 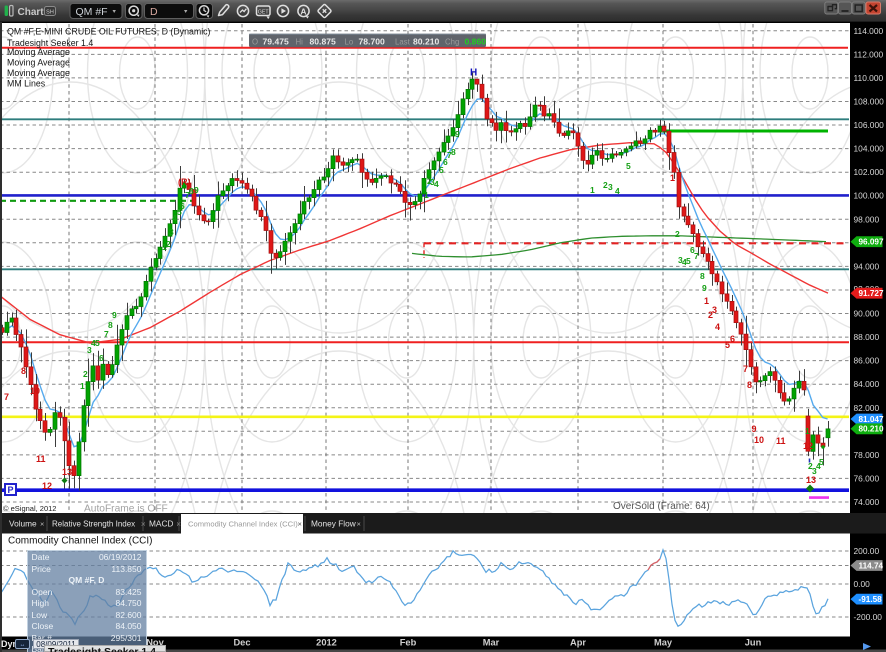 What do you see at coordinates (663, 643) in the screenshot?
I see `svg-text: May` at bounding box center [663, 643].